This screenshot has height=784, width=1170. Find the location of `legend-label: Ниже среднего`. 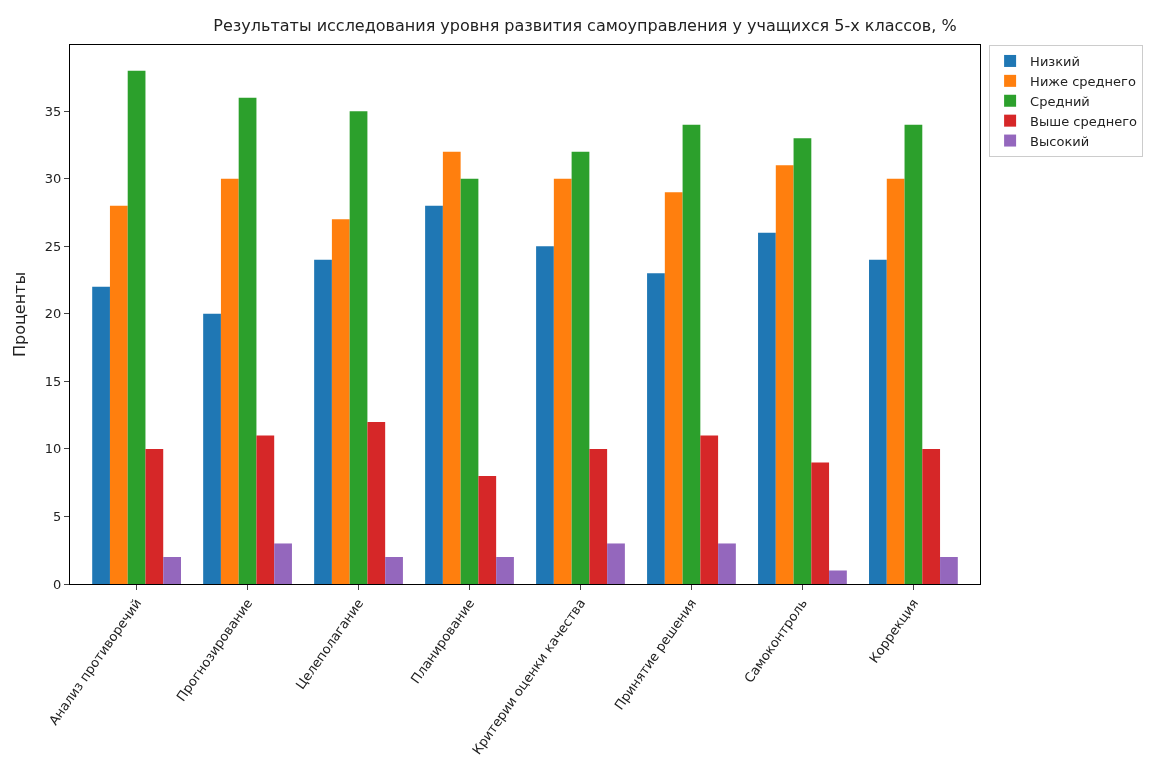

legend-label: Ниже среднего is located at coordinates (1083, 81).